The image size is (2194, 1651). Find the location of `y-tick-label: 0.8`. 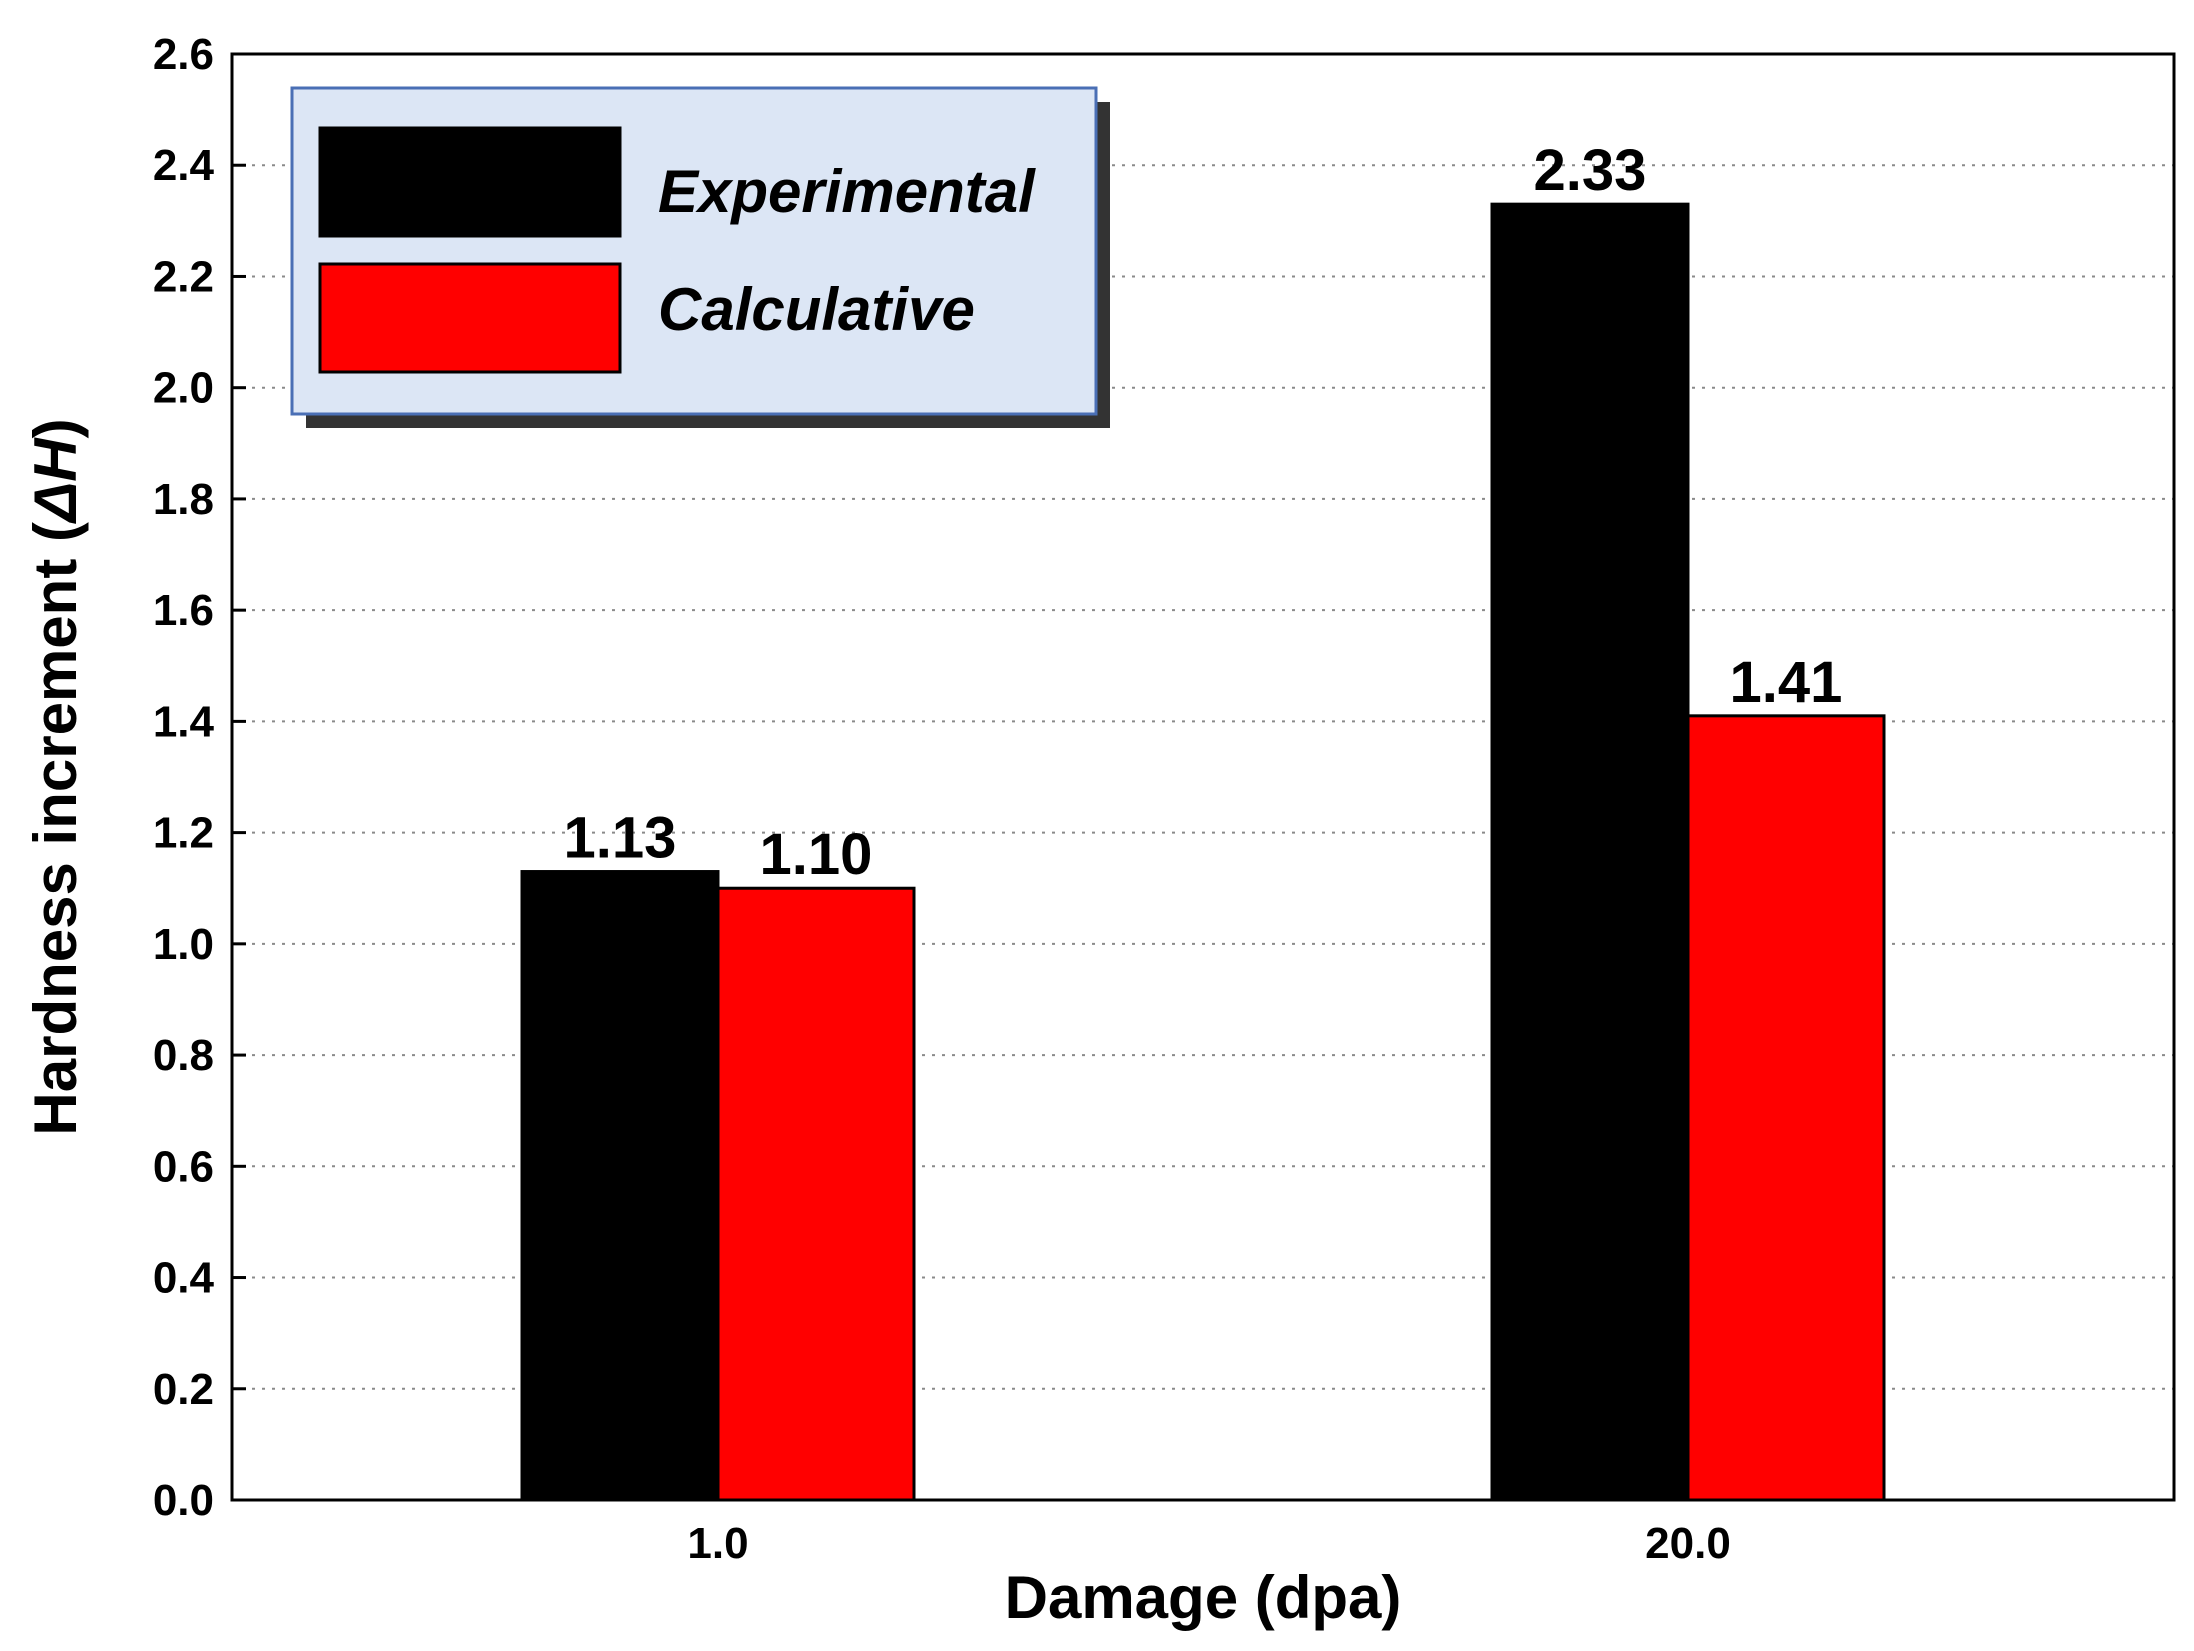

y-tick-label: 0.8 is located at coordinates (183, 1055).